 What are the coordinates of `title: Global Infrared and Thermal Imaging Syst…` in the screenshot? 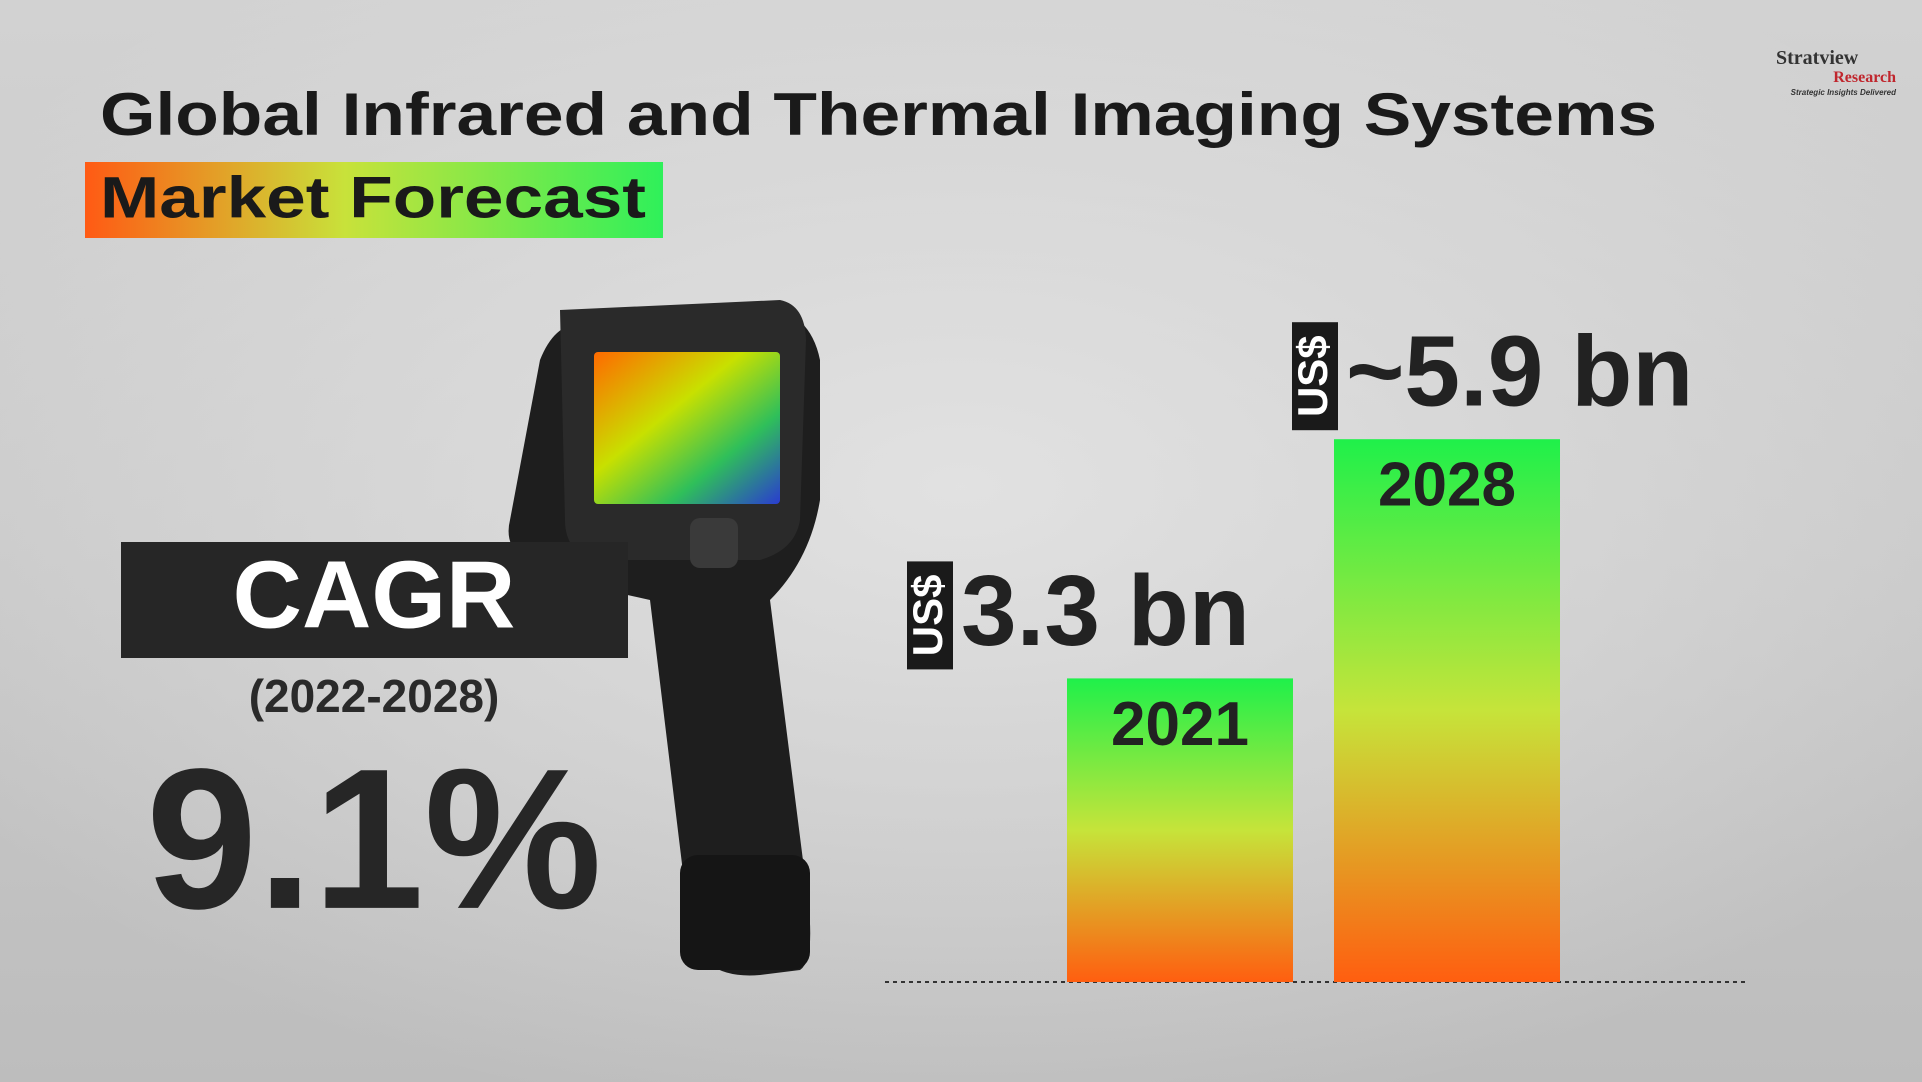 It's located at (878, 114).